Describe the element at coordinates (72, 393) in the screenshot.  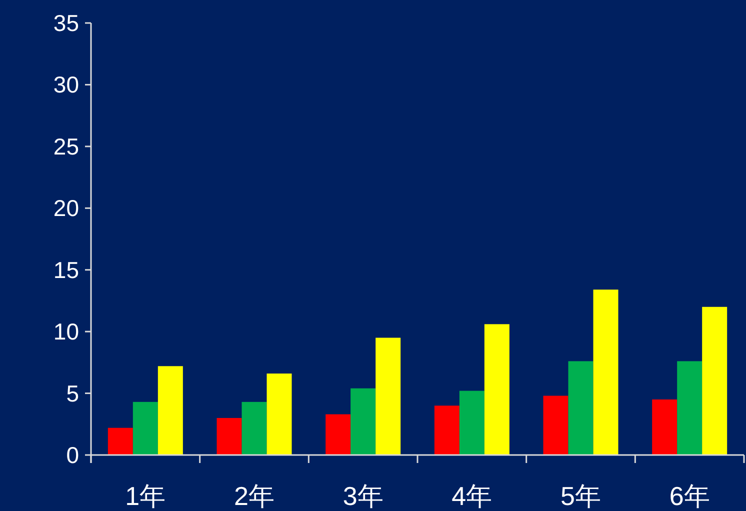
I see `y-tick-label: 5` at that location.